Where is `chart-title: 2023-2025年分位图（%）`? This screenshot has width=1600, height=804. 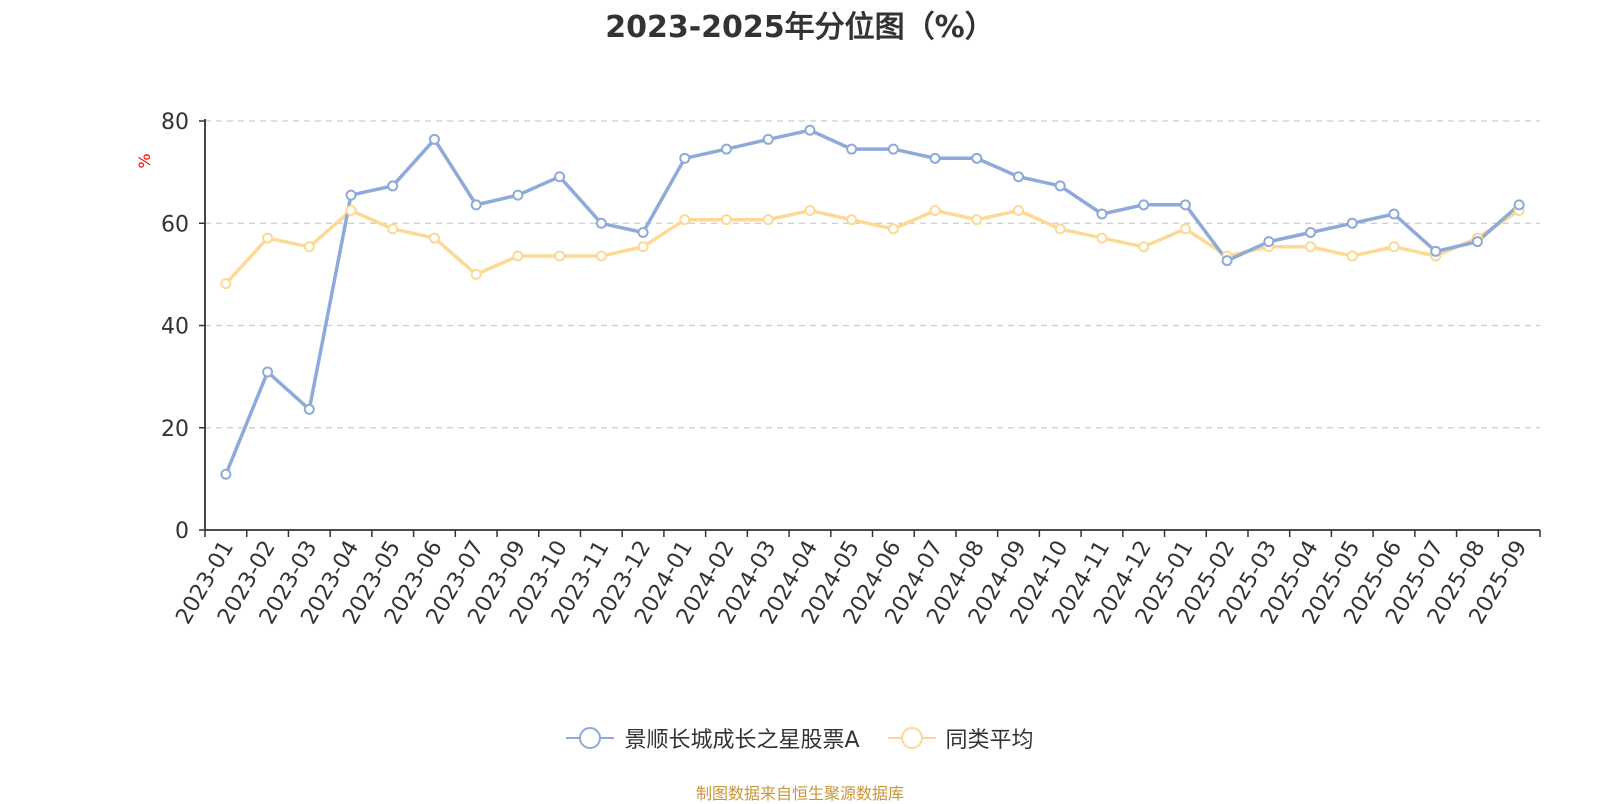 chart-title: 2023-2025年分位图（%） is located at coordinates (800, 27).